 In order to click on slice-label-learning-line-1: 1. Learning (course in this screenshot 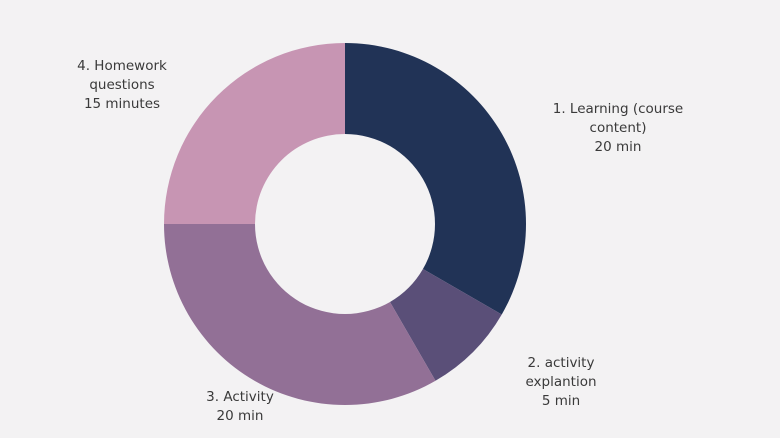, I will do `click(618, 109)`.